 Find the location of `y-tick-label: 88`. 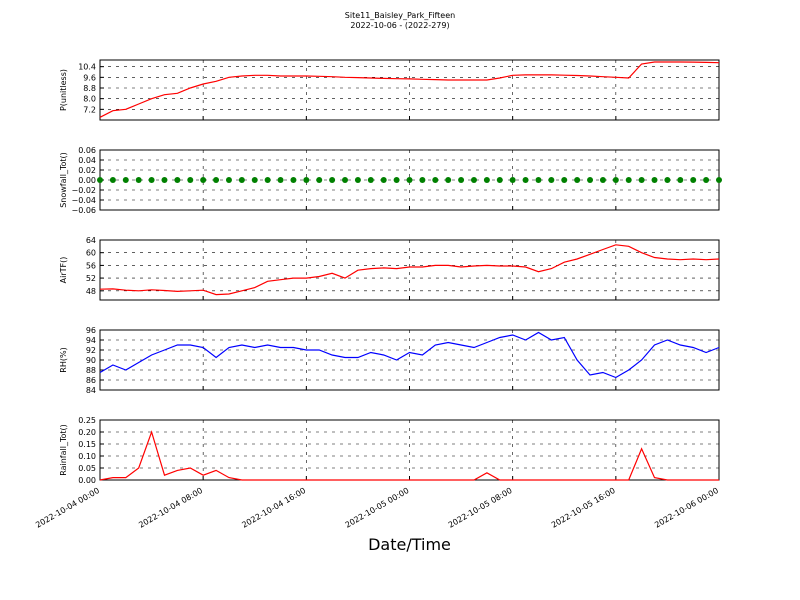

y-tick-label: 88 is located at coordinates (91, 370).